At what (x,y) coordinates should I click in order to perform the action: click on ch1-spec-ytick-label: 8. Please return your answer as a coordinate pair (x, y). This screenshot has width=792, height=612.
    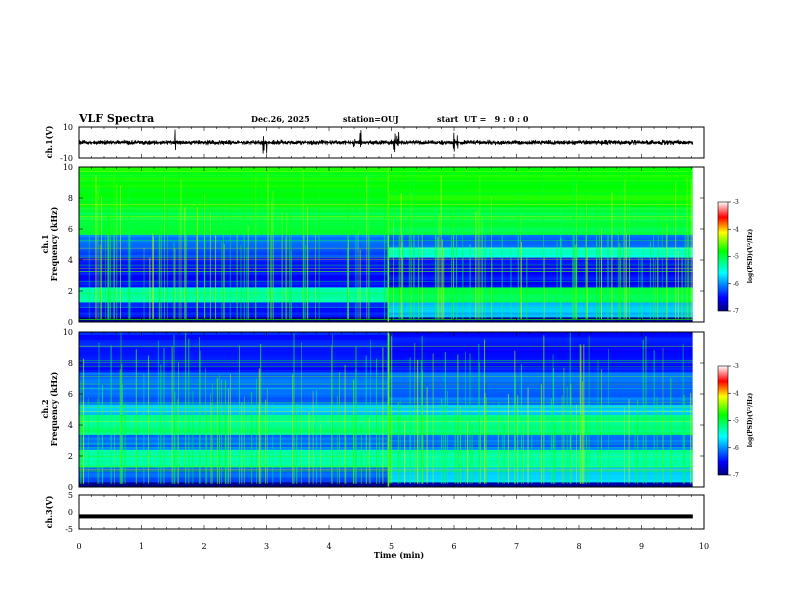
    Looking at the image, I should click on (70, 198).